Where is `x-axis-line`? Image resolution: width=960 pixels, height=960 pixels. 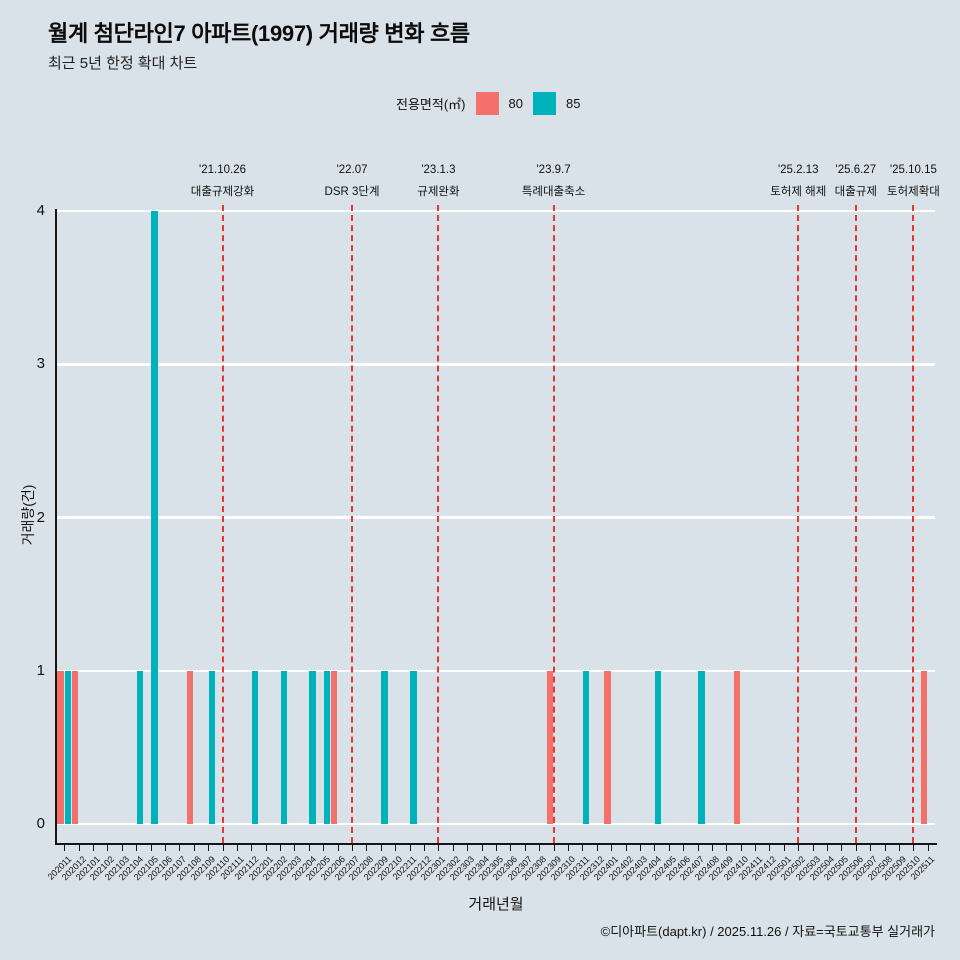 x-axis-line is located at coordinates (496, 844).